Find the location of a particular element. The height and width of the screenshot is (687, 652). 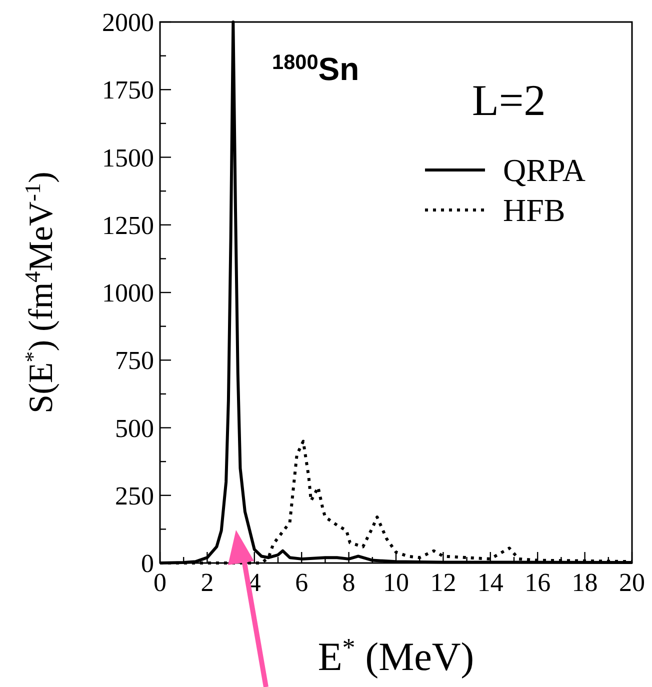

y-tick-label: 1500 is located at coordinates (128, 157).